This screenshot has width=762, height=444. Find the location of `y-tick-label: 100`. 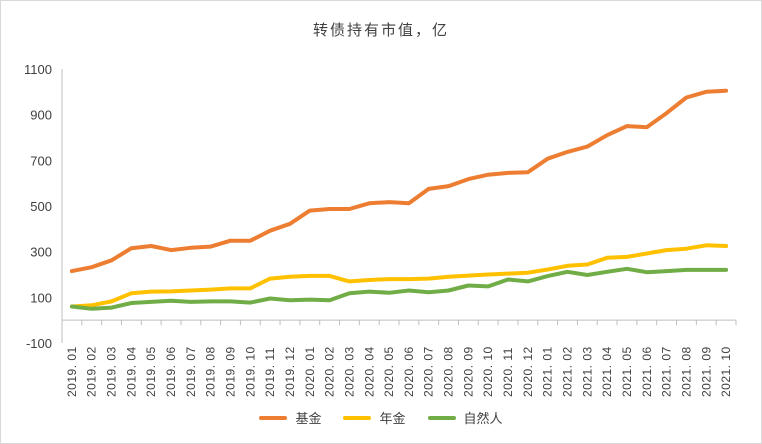

y-tick-label: 100 is located at coordinates (41, 297).